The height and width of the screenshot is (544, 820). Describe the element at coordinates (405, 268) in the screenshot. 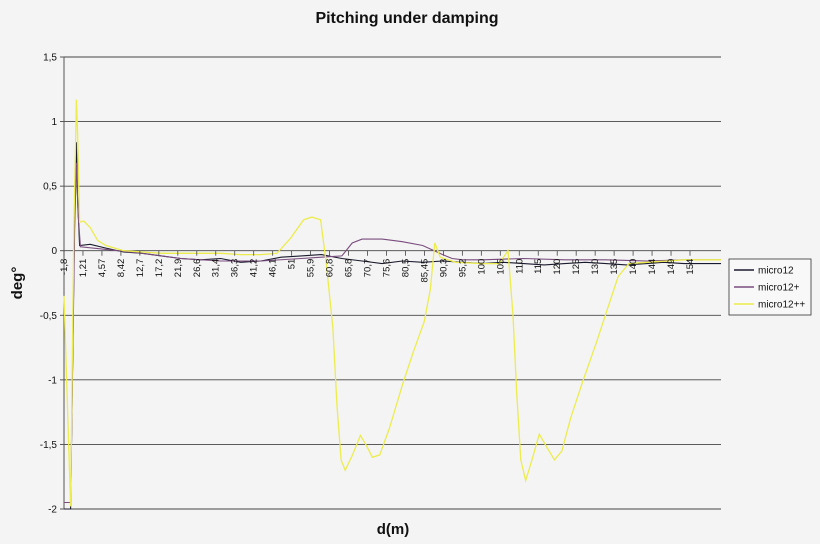

I see `x-tick-label: 80,5` at that location.